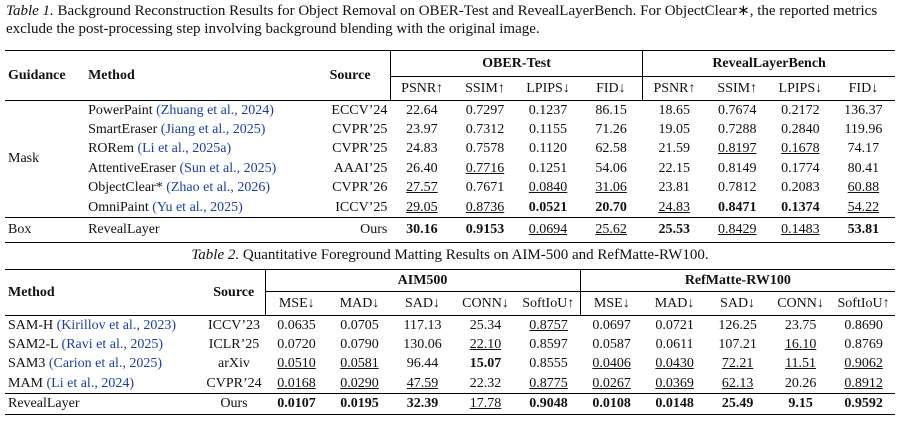 The image size is (900, 443). What do you see at coordinates (359, 364) in the screenshot?
I see `value-cell: 0.0581` at bounding box center [359, 364].